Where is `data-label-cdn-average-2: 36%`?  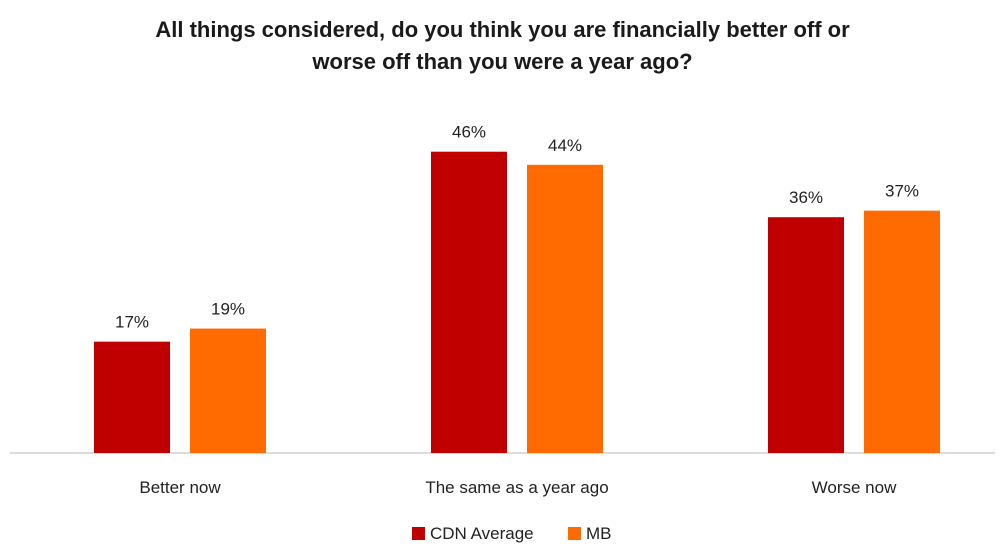
data-label-cdn-average-2: 36% is located at coordinates (806, 197).